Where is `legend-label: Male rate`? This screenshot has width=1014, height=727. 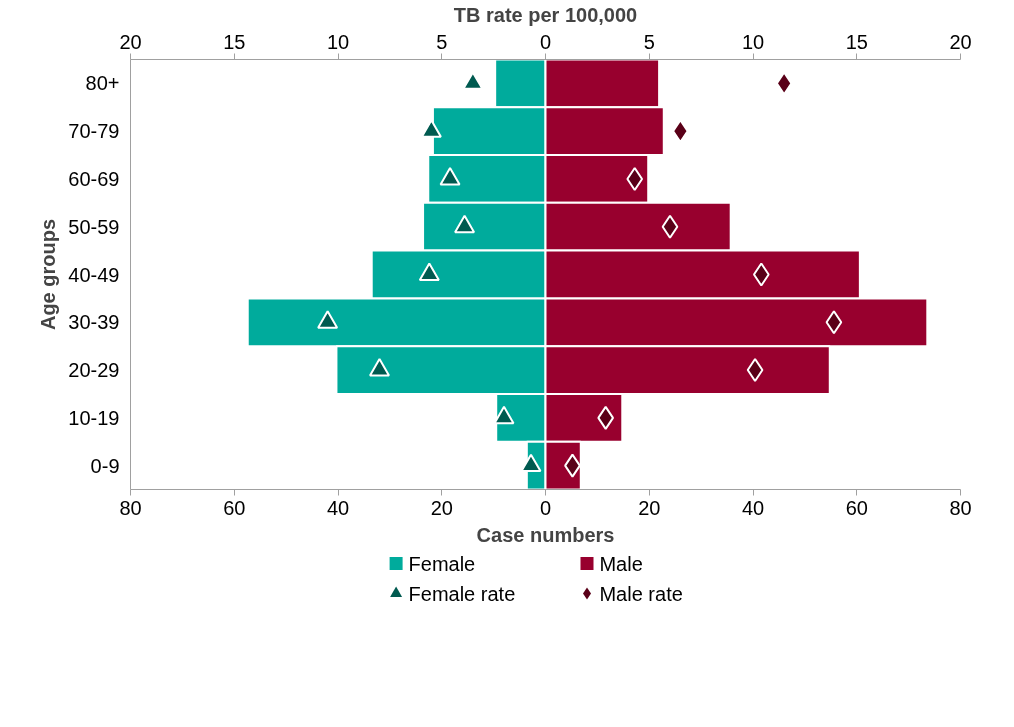
legend-label: Male rate is located at coordinates (641, 593).